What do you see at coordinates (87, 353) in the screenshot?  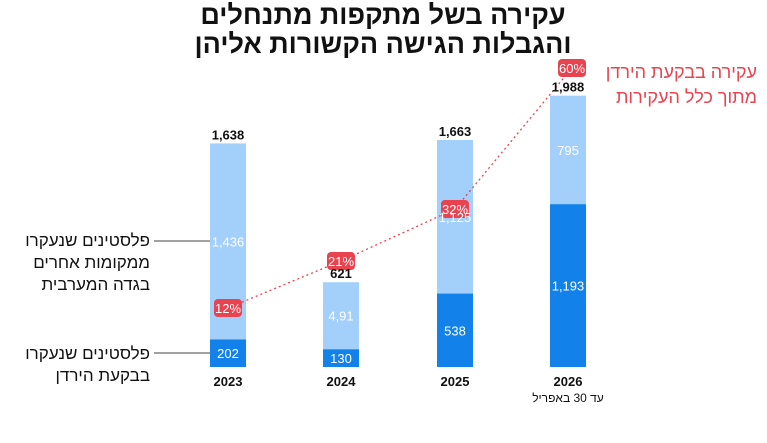 I see `legend-jordan_valley-1: פלסטינים שנעקרו` at bounding box center [87, 353].